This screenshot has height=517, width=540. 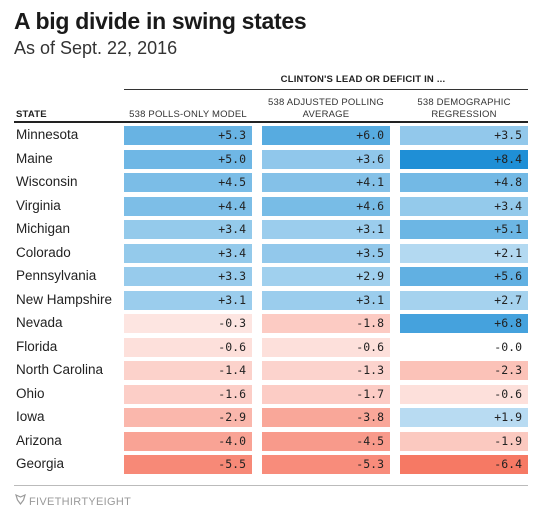 What do you see at coordinates (64, 299) in the screenshot?
I see `state-name: New Hampshire` at bounding box center [64, 299].